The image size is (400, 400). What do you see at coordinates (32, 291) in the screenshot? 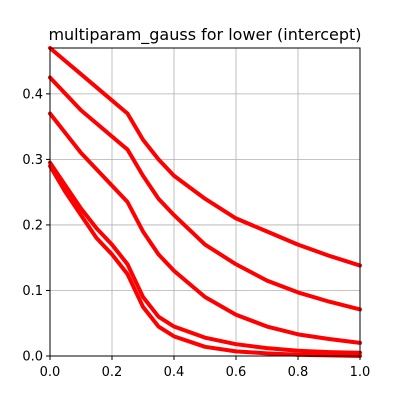
I see `y-tick-label: 0.1` at bounding box center [32, 291].